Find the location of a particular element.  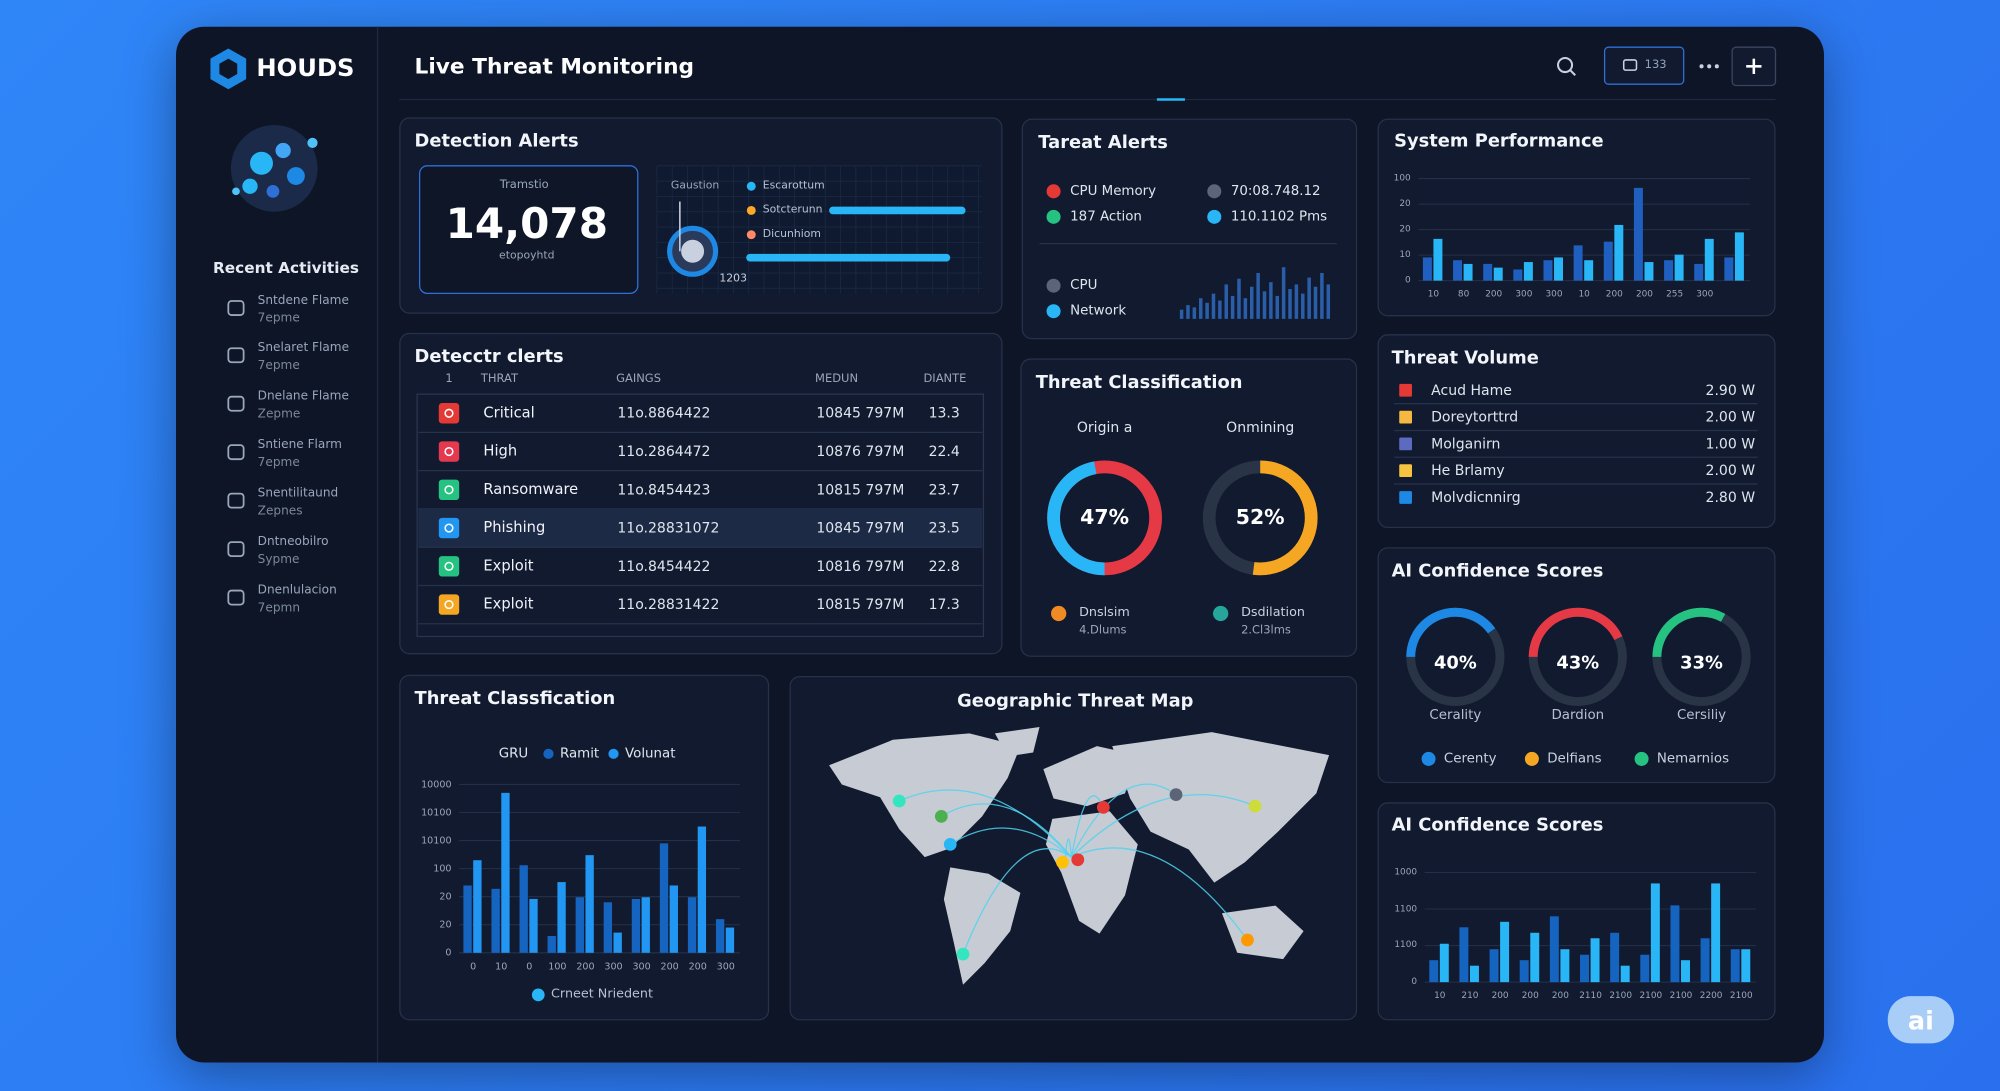

donut-arc is located at coordinates (1260, 518).